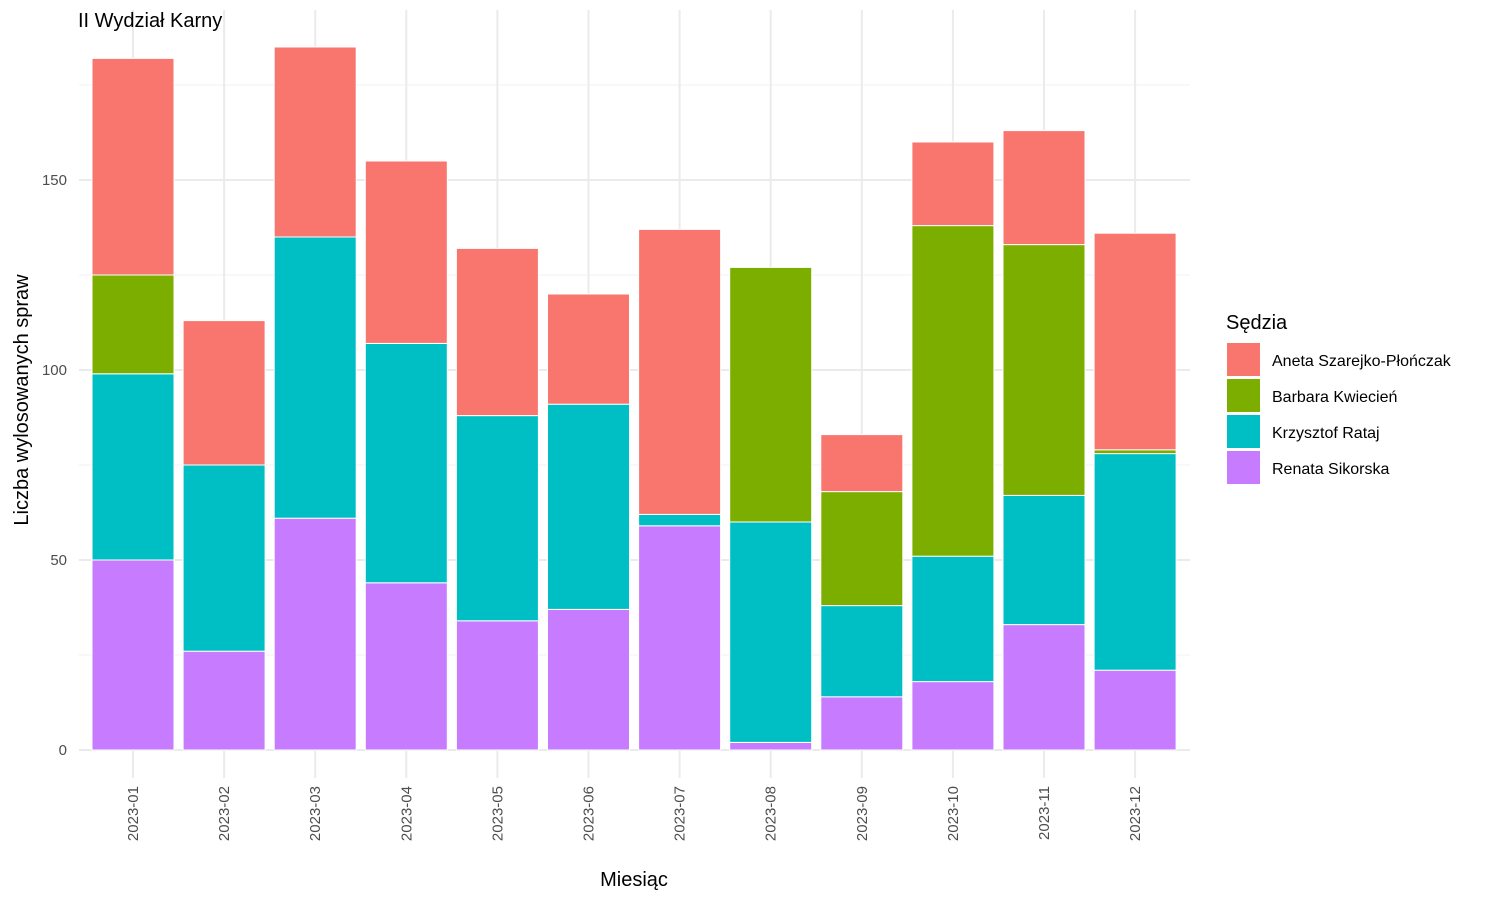 The height and width of the screenshot is (900, 1500). I want to click on x-tick-label: 2023-06, so click(589, 813).